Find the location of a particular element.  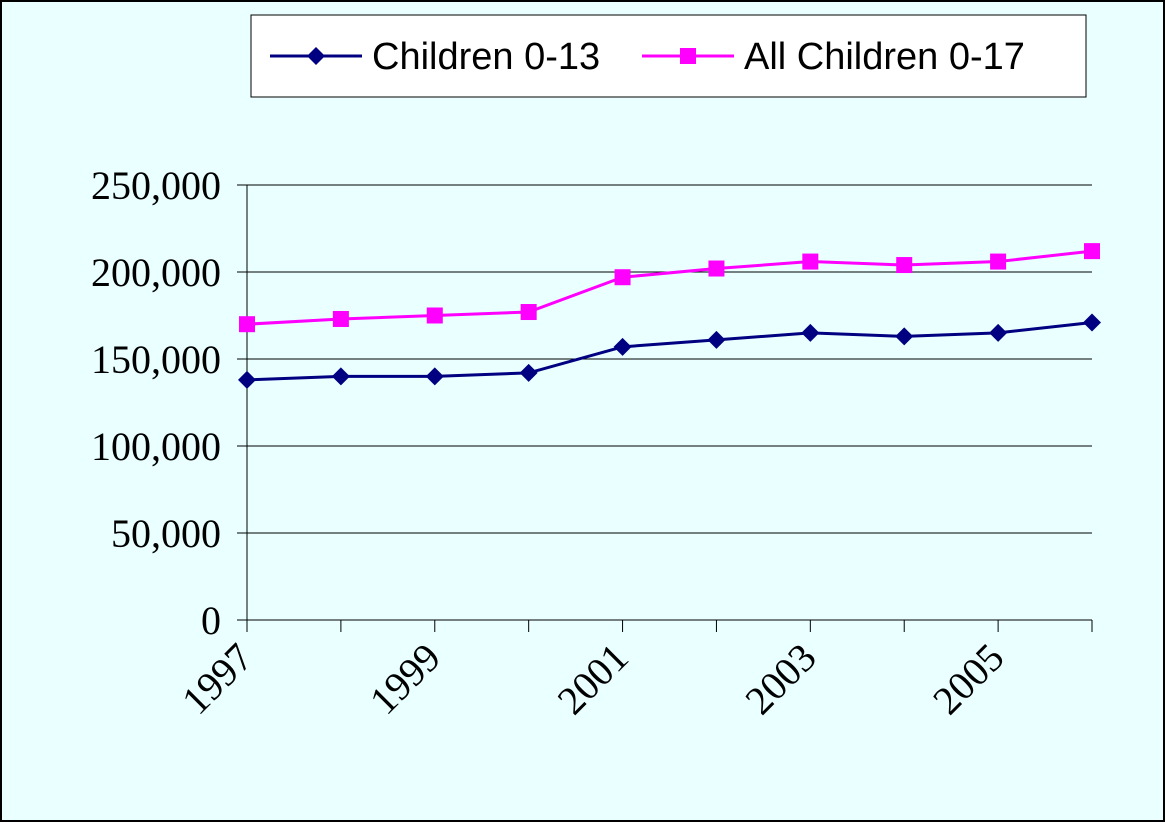

legend-label: Children 0-13 is located at coordinates (486, 57).